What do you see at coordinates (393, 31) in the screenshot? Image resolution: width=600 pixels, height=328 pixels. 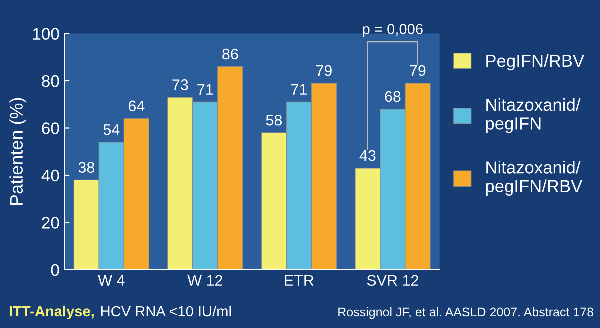 I see `annotation: p = 0,006` at bounding box center [393, 31].